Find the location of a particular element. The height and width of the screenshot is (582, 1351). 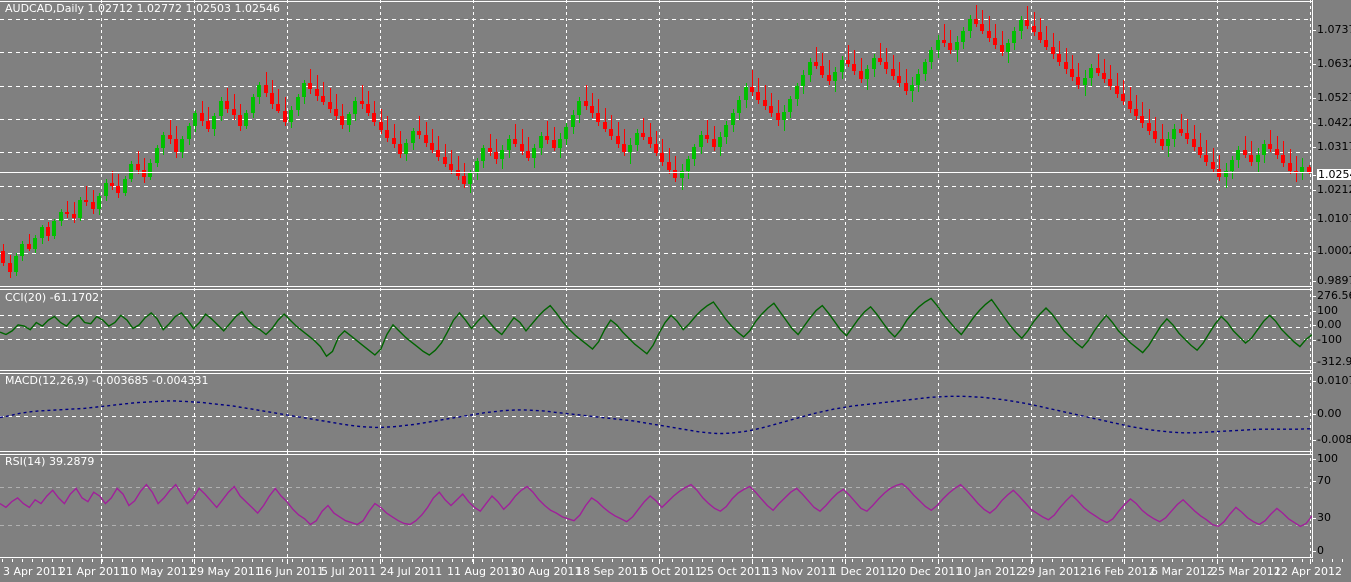

panel-separator-macd-rsi is located at coordinates (675, 451).